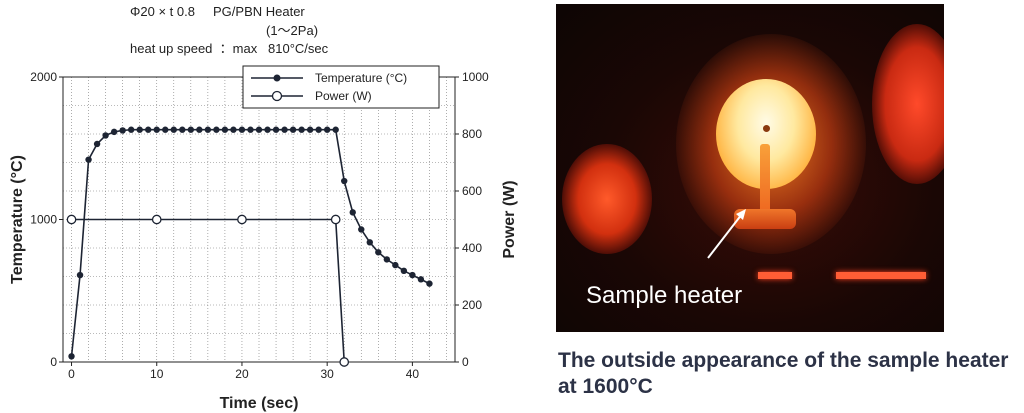 This screenshot has height=413, width=1024. Describe the element at coordinates (229, 48) in the screenshot. I see `header-line-3: heat up speed ：max 810°C/sec` at that location.